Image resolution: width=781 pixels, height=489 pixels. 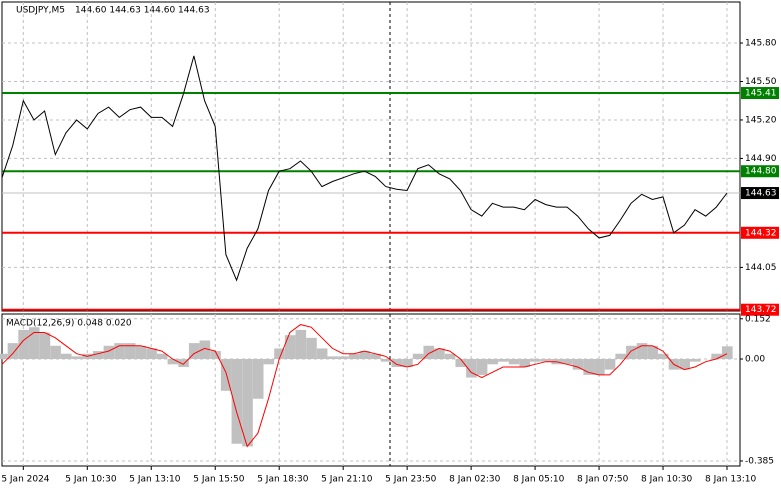 What do you see at coordinates (219, 480) in the screenshot?
I see `x-tick-label: 5 Jan 15:50` at bounding box center [219, 480].